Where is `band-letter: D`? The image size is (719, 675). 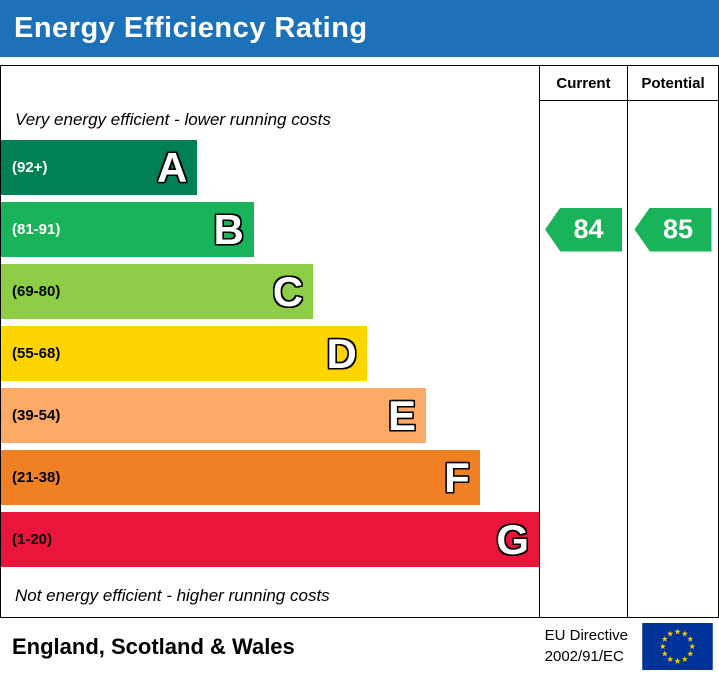
band-letter: D is located at coordinates (341, 353).